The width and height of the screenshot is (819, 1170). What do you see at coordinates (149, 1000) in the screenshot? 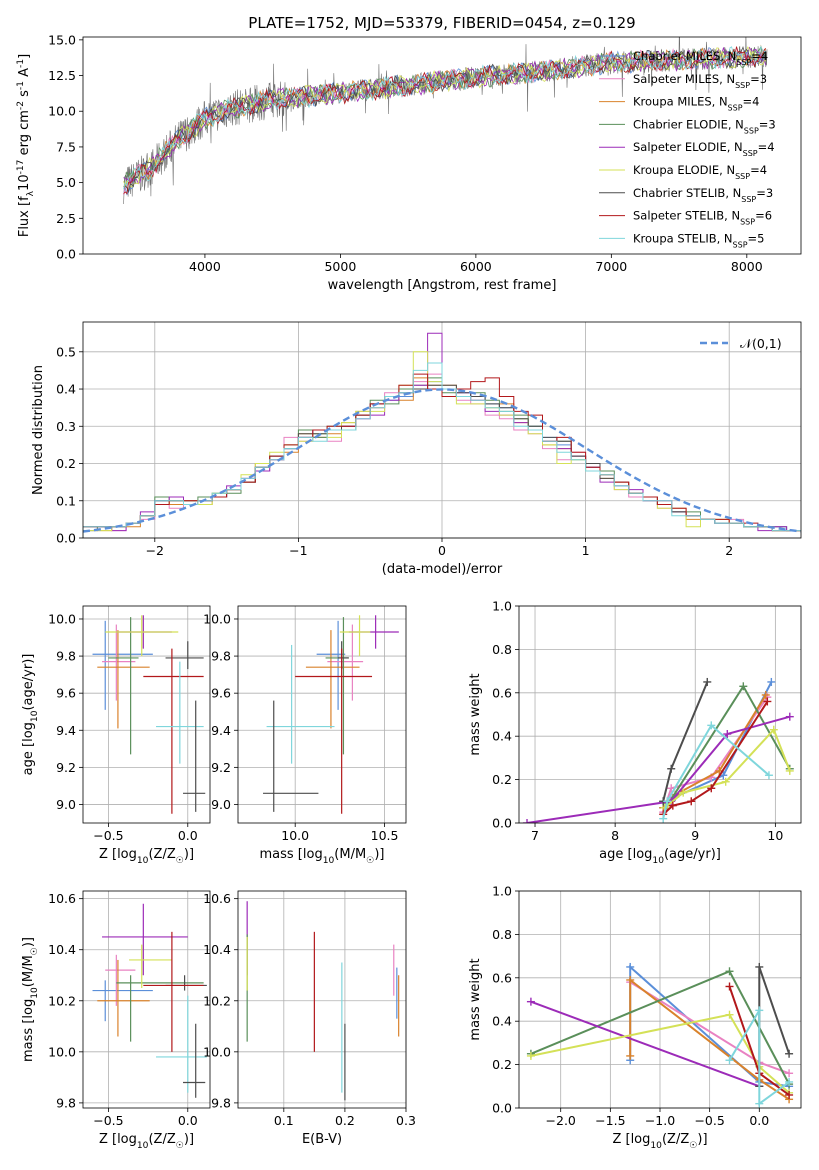
I see `z-mass-plot` at bounding box center [149, 1000].